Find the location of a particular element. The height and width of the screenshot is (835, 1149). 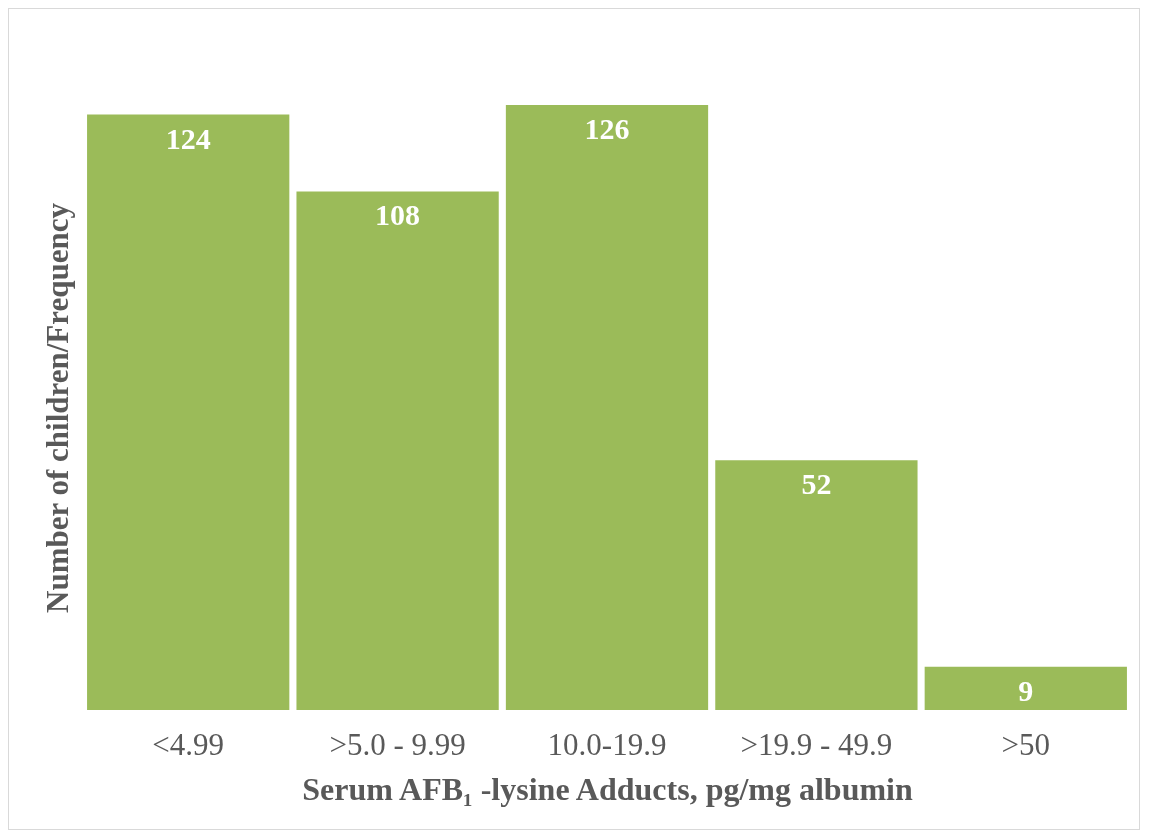

data-label: 9 is located at coordinates (1026, 690).